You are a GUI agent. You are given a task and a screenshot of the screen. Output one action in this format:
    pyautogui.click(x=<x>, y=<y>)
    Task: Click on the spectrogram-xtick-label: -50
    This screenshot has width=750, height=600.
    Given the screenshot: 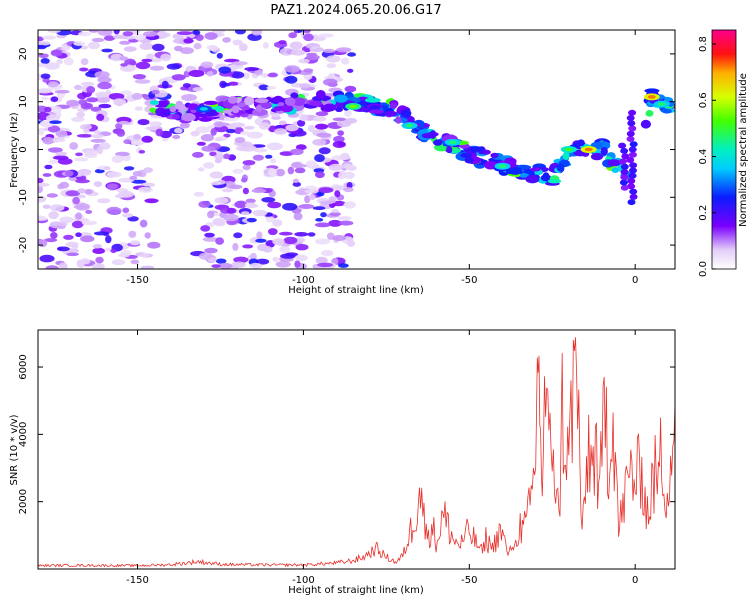 What is the action you would take?
    pyautogui.click(x=469, y=280)
    